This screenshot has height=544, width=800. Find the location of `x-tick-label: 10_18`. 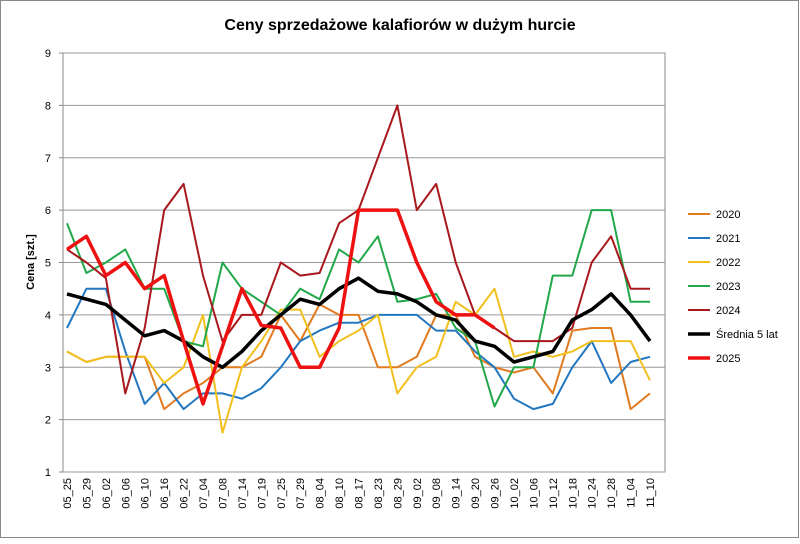

x-tick-label: 10_18 is located at coordinates (573, 493).